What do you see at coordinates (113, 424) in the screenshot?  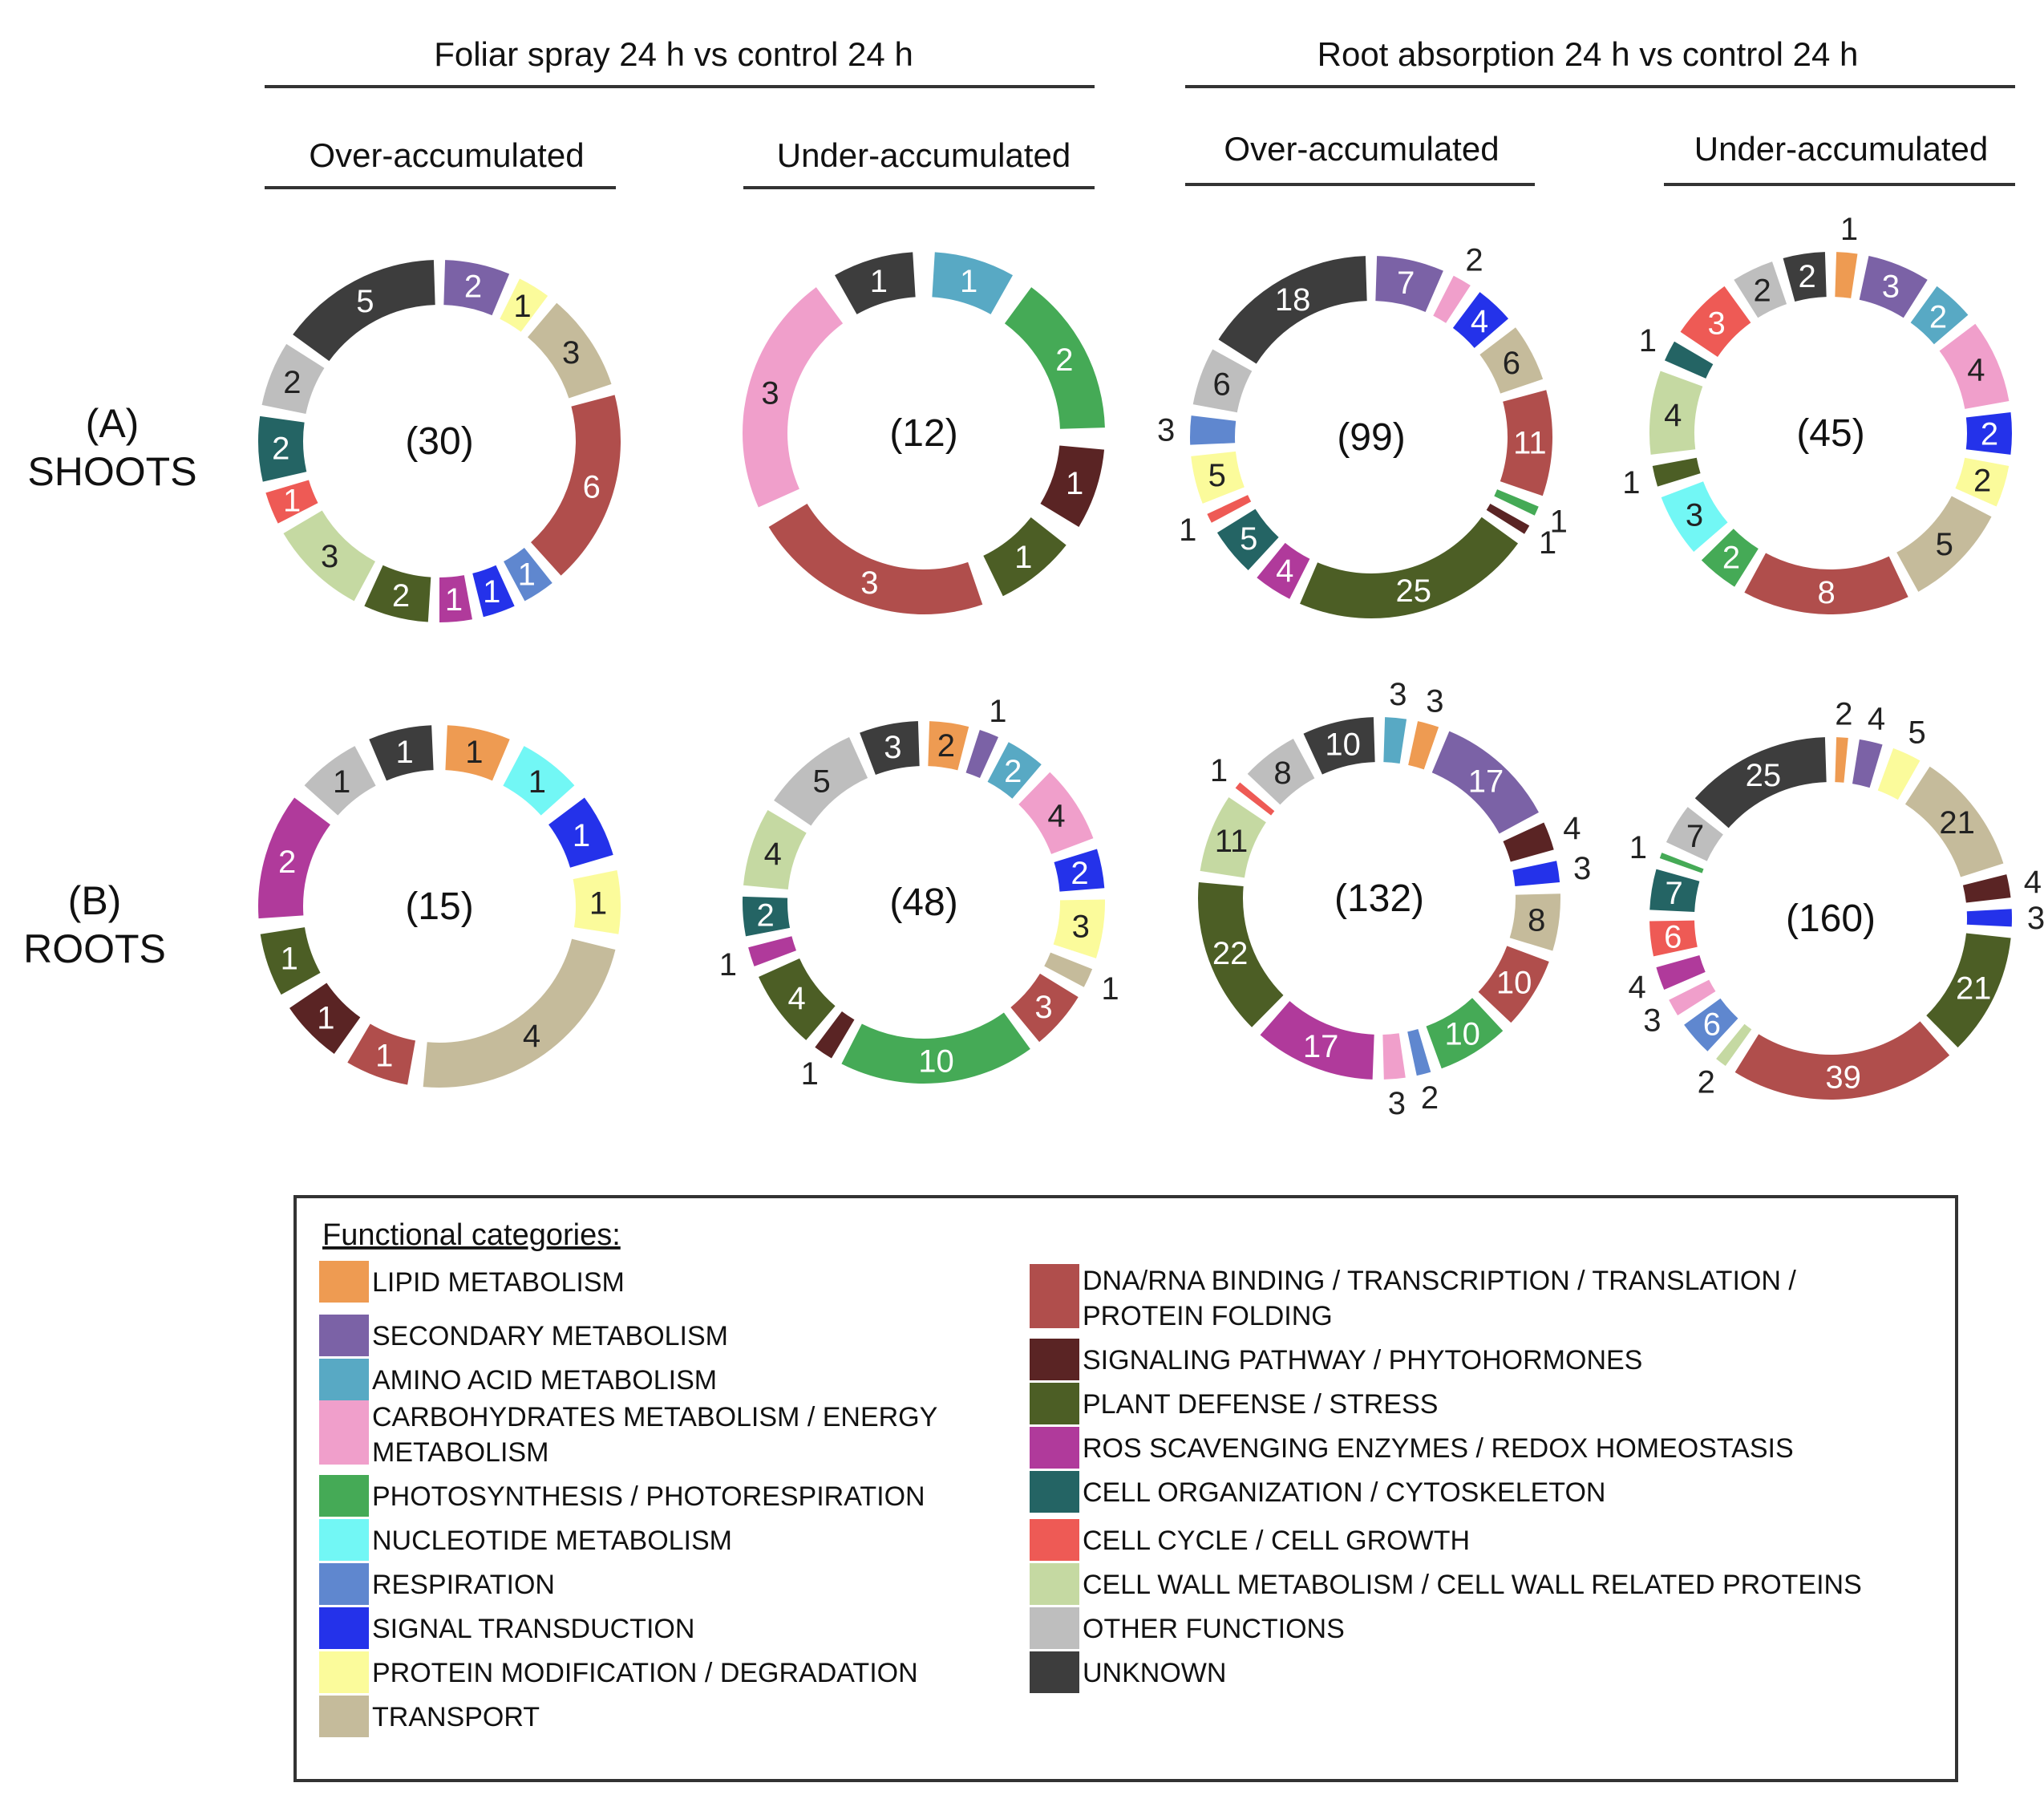 I see `row-label-a-letter: (A)` at bounding box center [113, 424].